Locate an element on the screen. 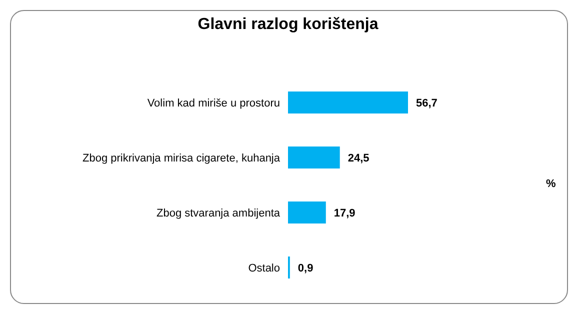 The height and width of the screenshot is (317, 586). data-label: 56,7 is located at coordinates (427, 103).